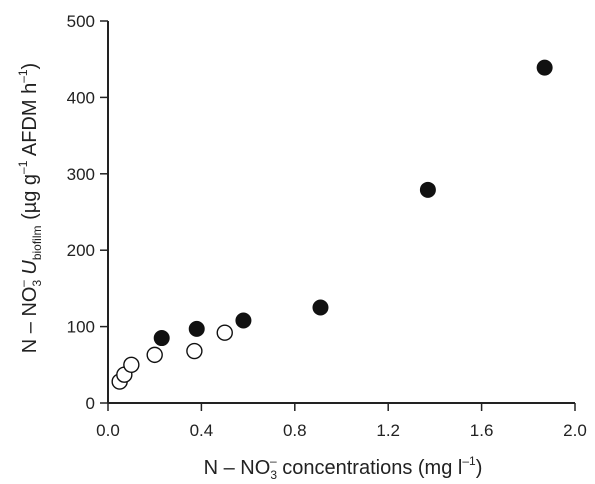 The height and width of the screenshot is (484, 595). Describe the element at coordinates (81, 97) in the screenshot. I see `y-tick-label: 400` at that location.